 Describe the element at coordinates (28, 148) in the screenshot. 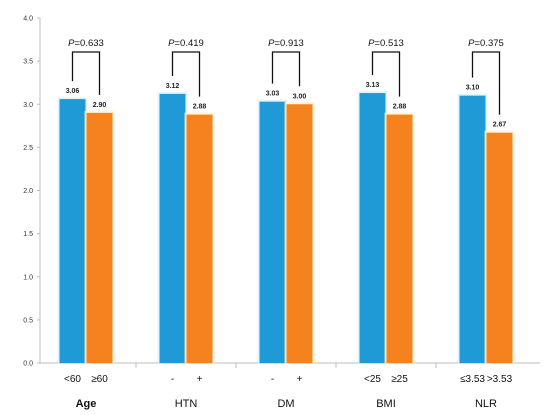

I see `y-tick-label: 2.5` at that location.